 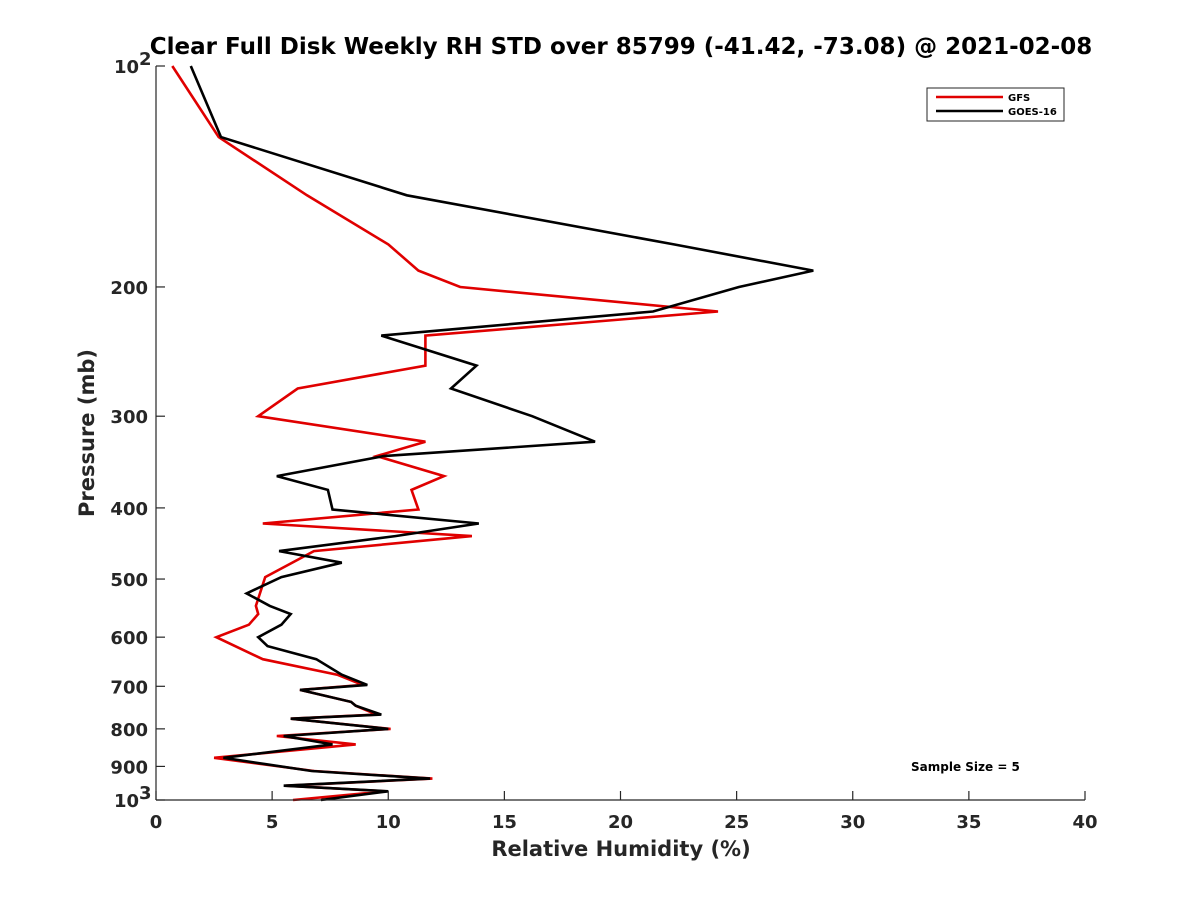 What do you see at coordinates (1032, 112) in the screenshot?
I see `legend-label-goes-16: GOES-16` at bounding box center [1032, 112].